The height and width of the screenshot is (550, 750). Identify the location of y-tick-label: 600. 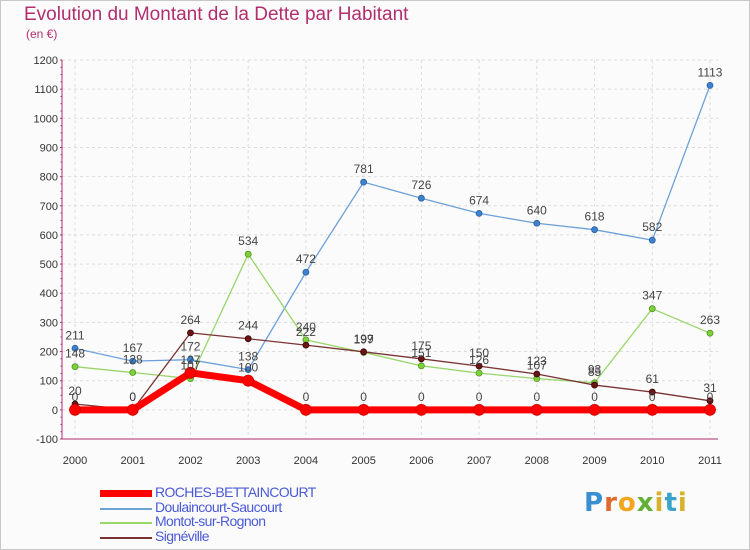
(49, 236).